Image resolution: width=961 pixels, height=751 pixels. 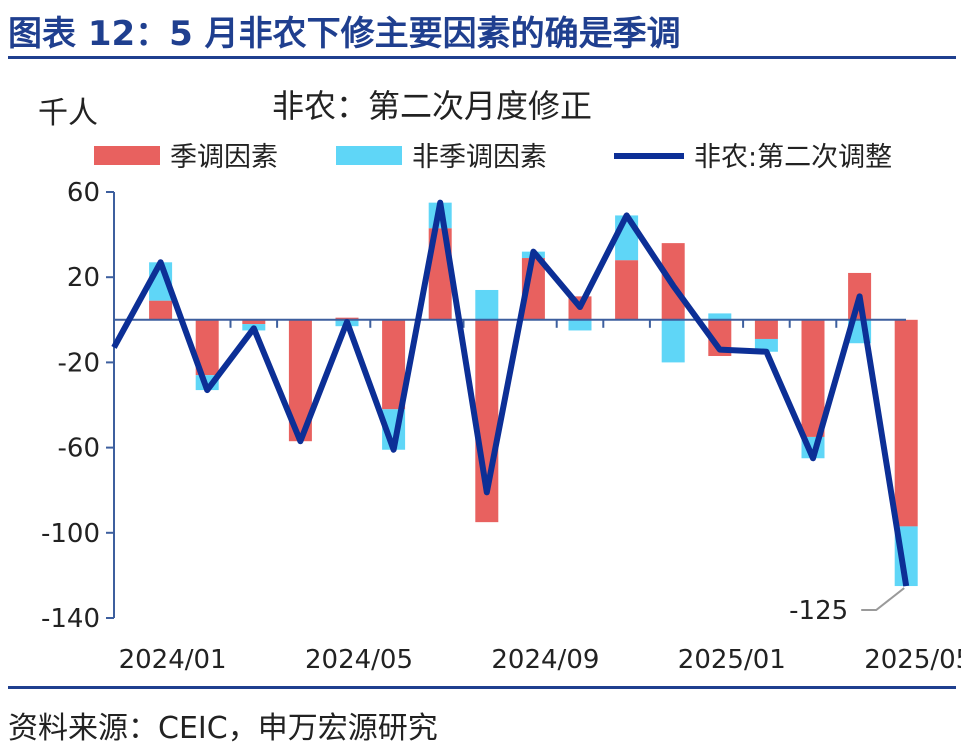 What do you see at coordinates (369, 155) in the screenshot?
I see `legend-swatch-non-seasonal` at bounding box center [369, 155].